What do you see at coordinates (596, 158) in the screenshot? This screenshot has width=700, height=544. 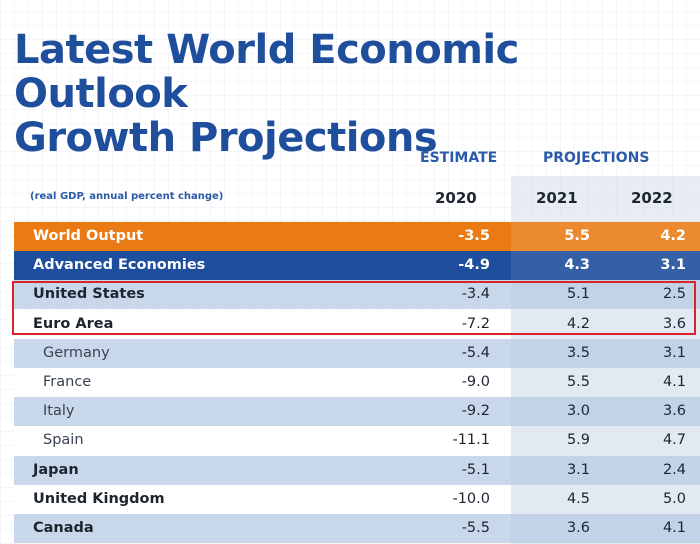 I see `projections-header: PROJECTIONS` at bounding box center [596, 158].